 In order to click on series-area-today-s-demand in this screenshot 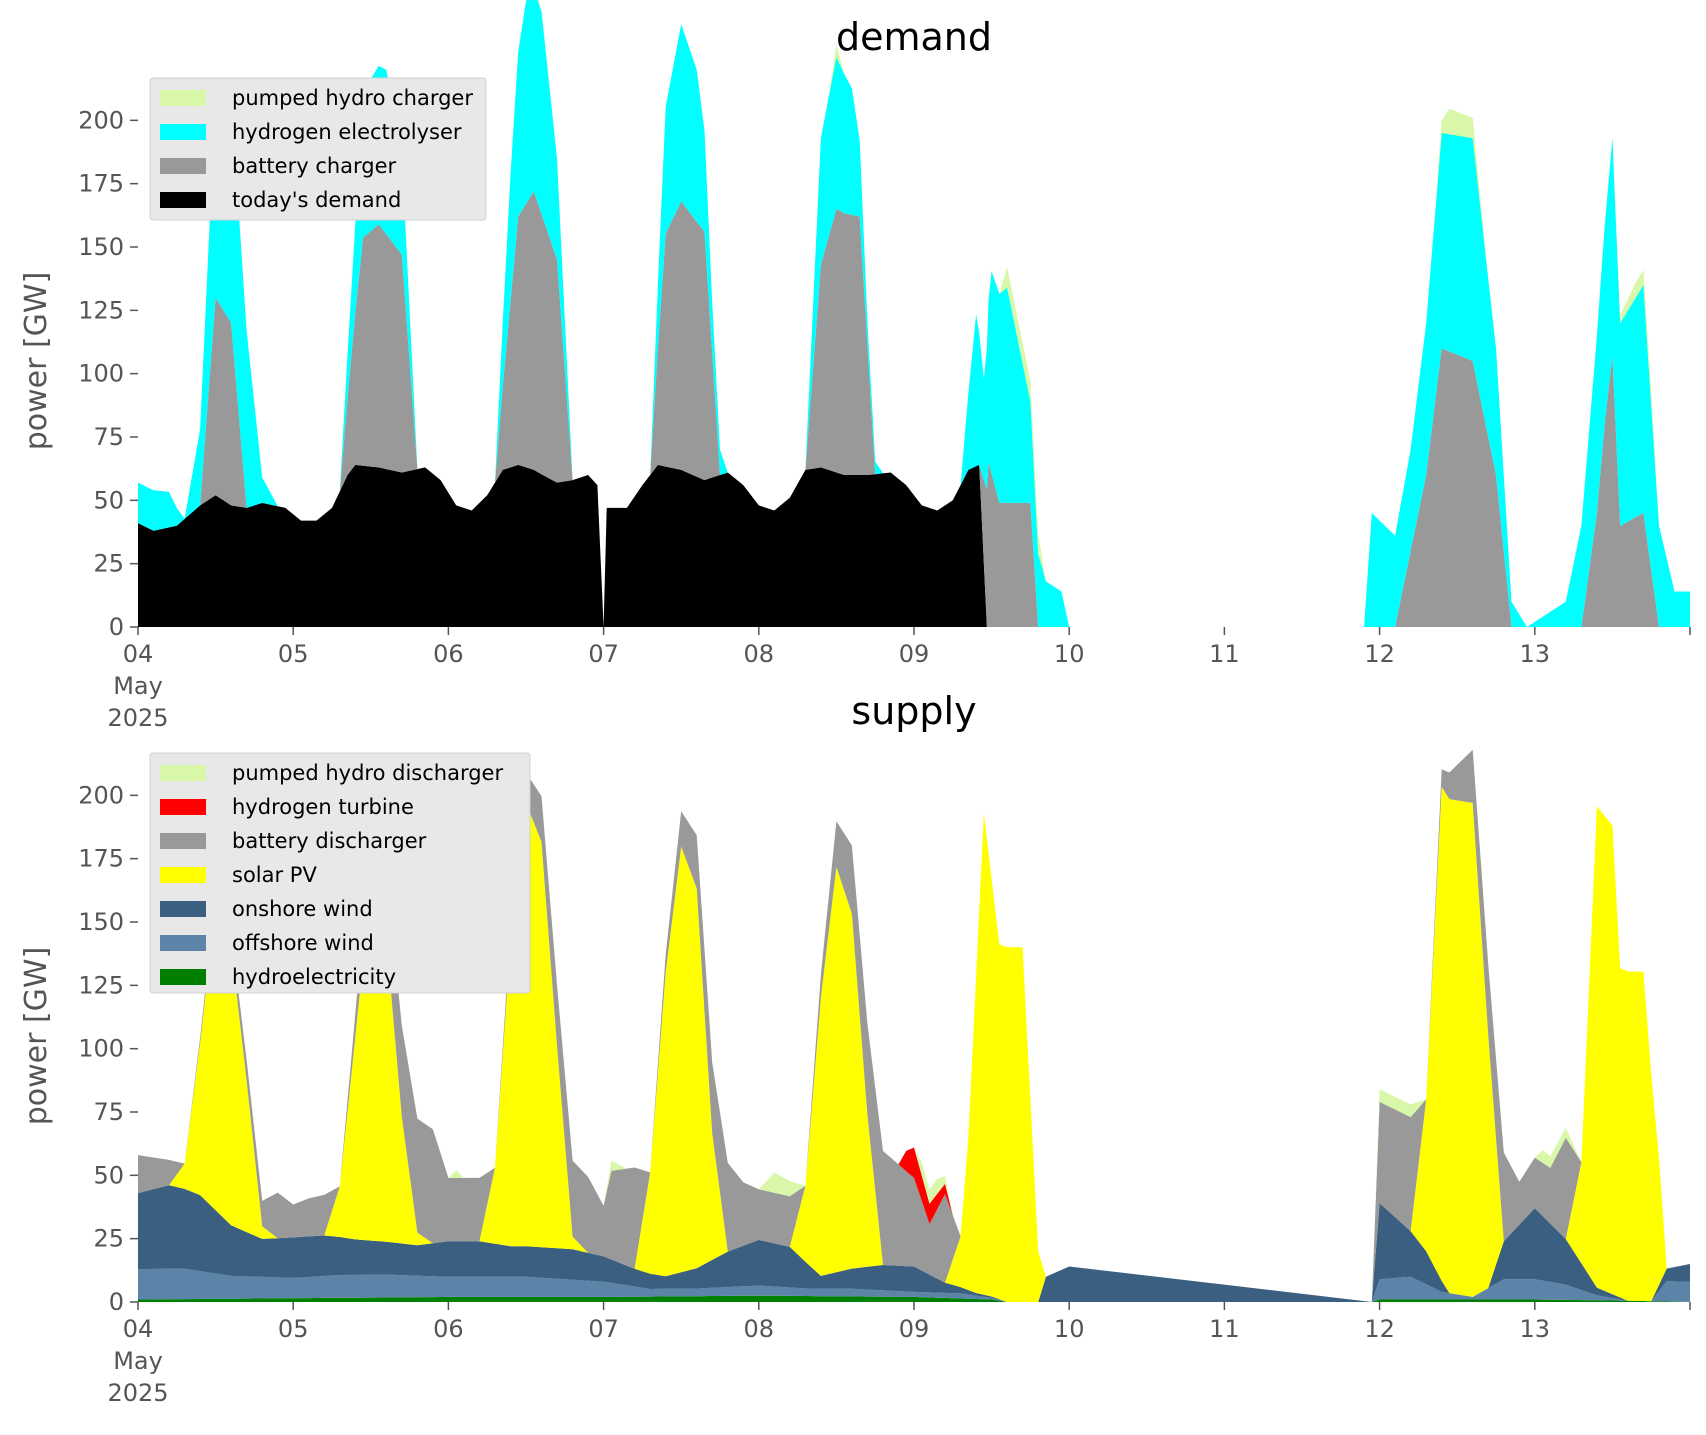, I will do `click(914, 545)`.